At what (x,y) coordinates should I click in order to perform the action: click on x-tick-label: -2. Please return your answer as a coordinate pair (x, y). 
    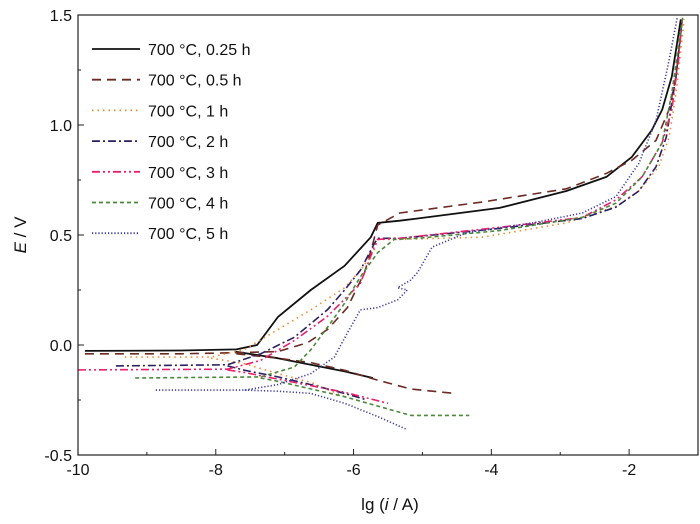
    Looking at the image, I should click on (629, 470).